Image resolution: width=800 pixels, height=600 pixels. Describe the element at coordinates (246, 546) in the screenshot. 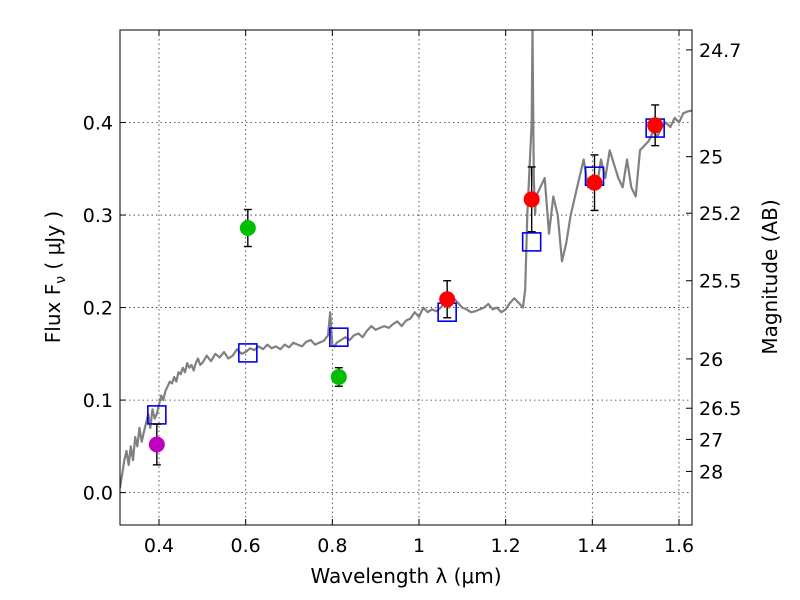

I see `x-tick-label: 0.6` at that location.